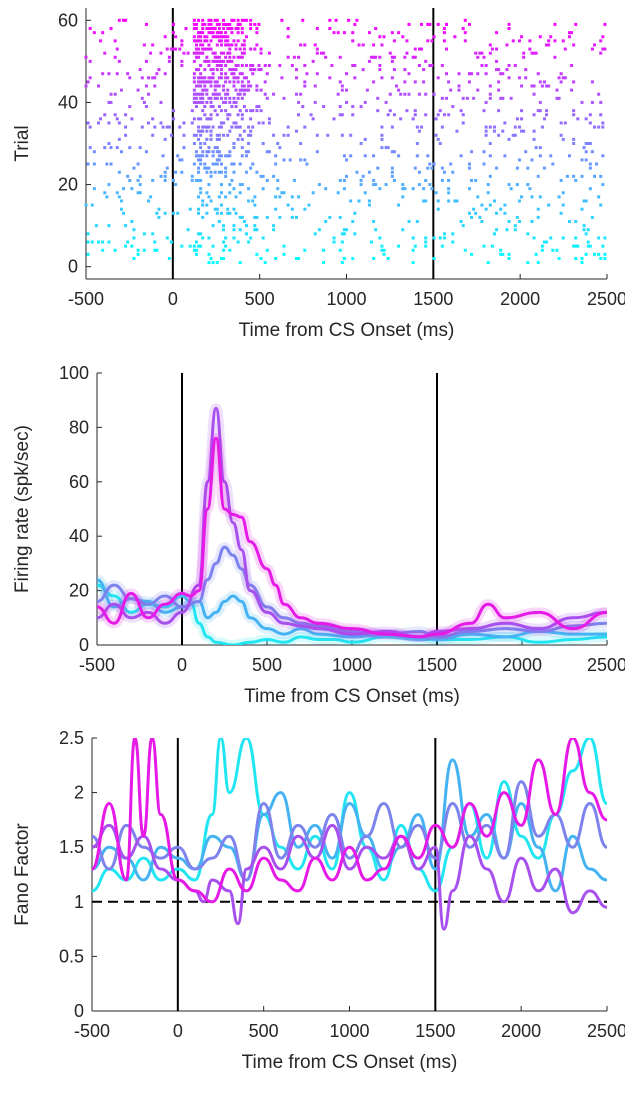 The height and width of the screenshot is (1094, 625). Describe the element at coordinates (346, 299) in the screenshot. I see `x-tick-label: 1000` at that location.